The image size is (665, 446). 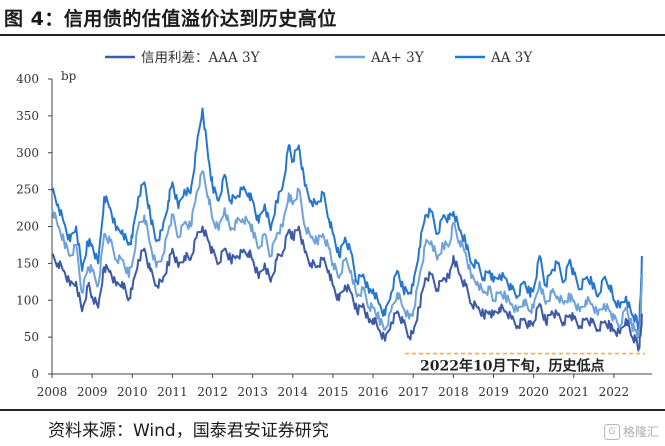 What do you see at coordinates (69, 76) in the screenshot?
I see `y-axis-unit-label: bp` at bounding box center [69, 76].